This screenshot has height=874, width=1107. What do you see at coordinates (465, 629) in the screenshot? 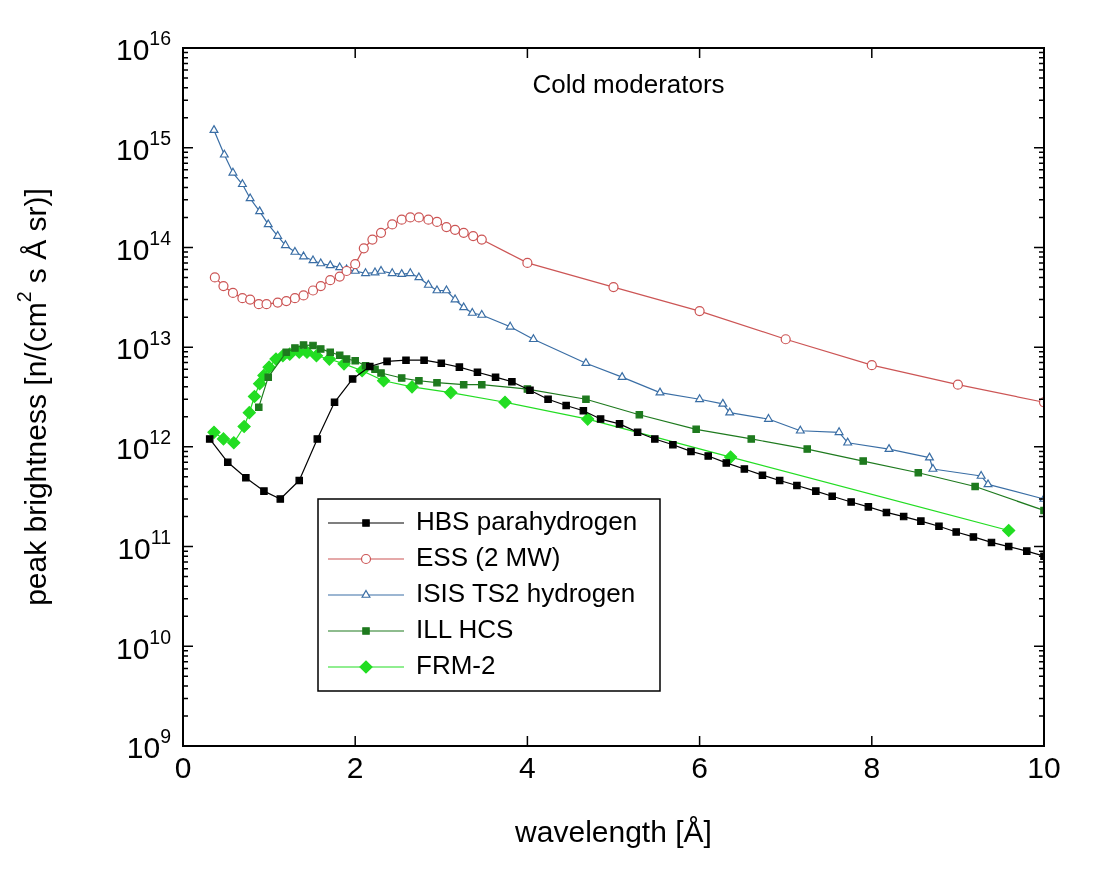
I see `legend-label: ILL HCS` at bounding box center [465, 629].